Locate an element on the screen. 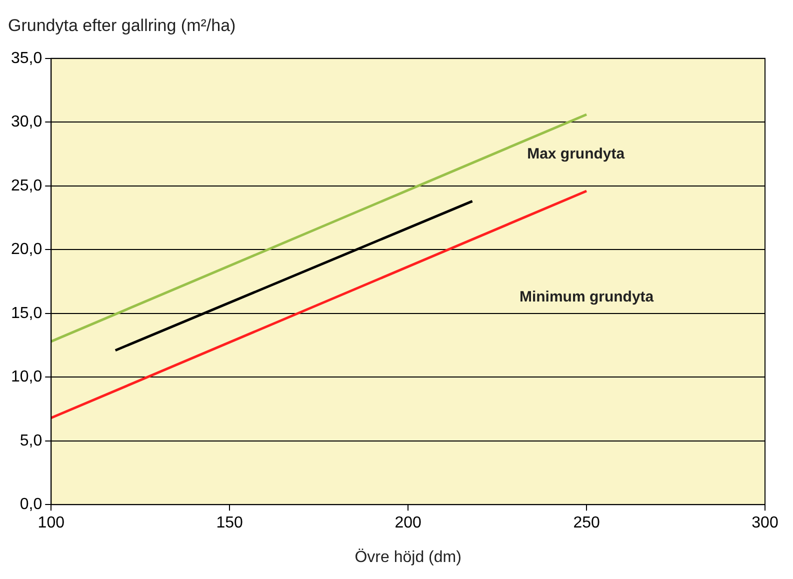  x-axis-title: Övre höjd (dm) is located at coordinates (408, 557).